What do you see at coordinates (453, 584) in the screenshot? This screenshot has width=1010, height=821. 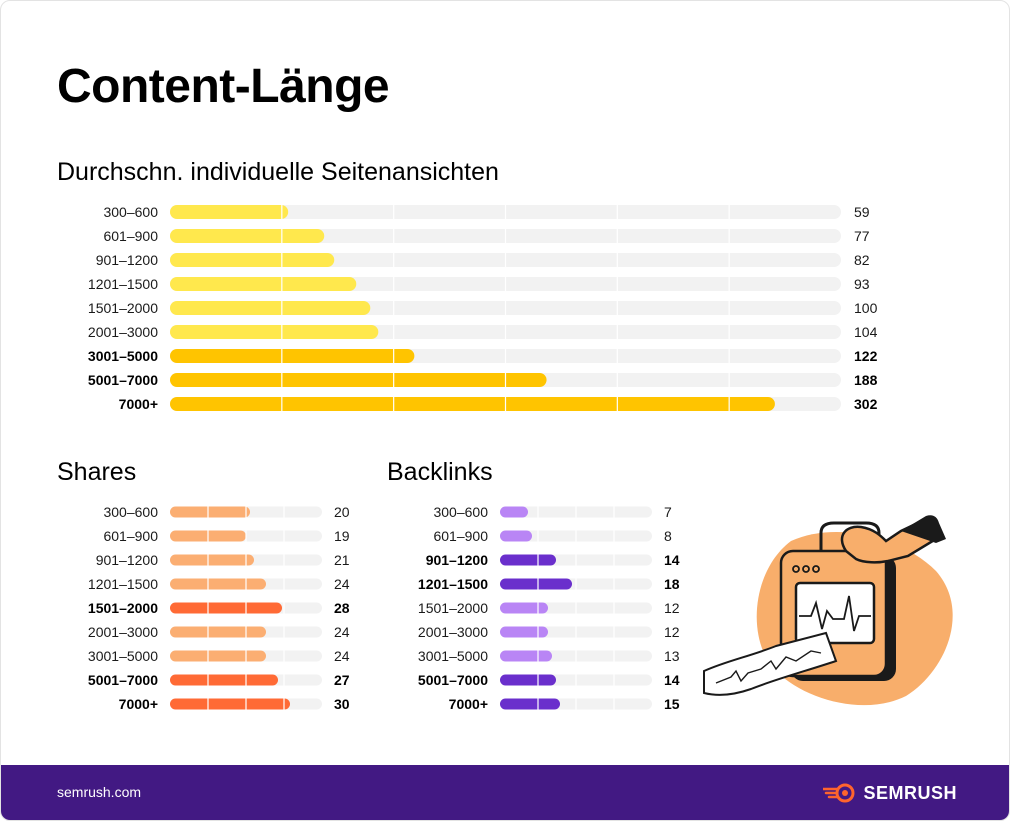 I see `backlinks-category-label: 1201–1500` at bounding box center [453, 584].